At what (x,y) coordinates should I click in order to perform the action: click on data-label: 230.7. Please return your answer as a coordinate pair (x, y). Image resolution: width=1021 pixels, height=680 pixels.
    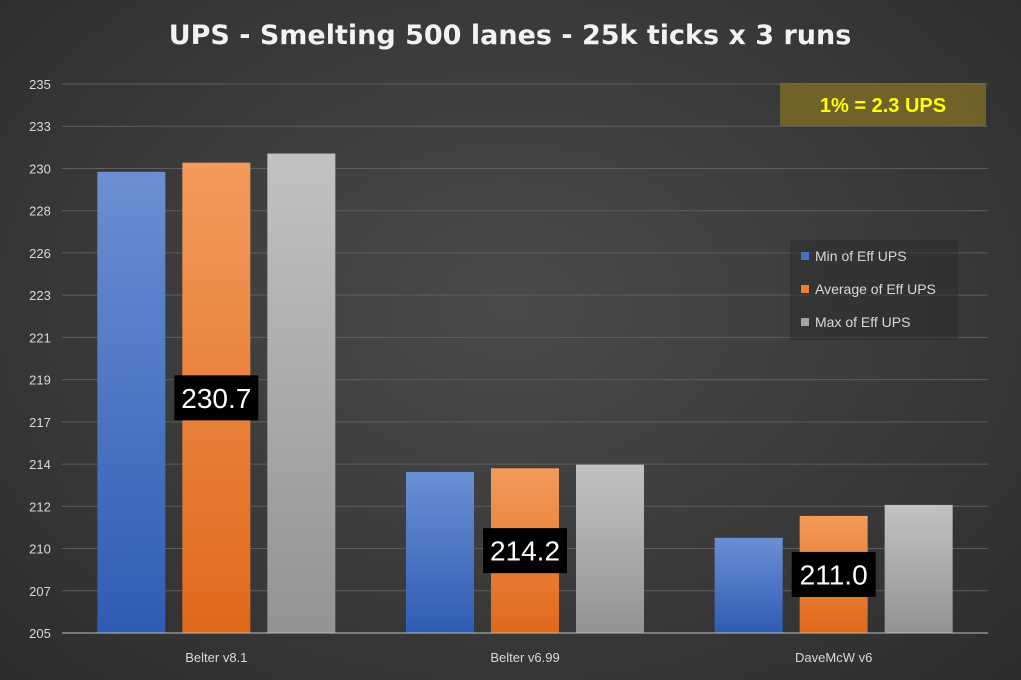
    Looking at the image, I should click on (216, 398).